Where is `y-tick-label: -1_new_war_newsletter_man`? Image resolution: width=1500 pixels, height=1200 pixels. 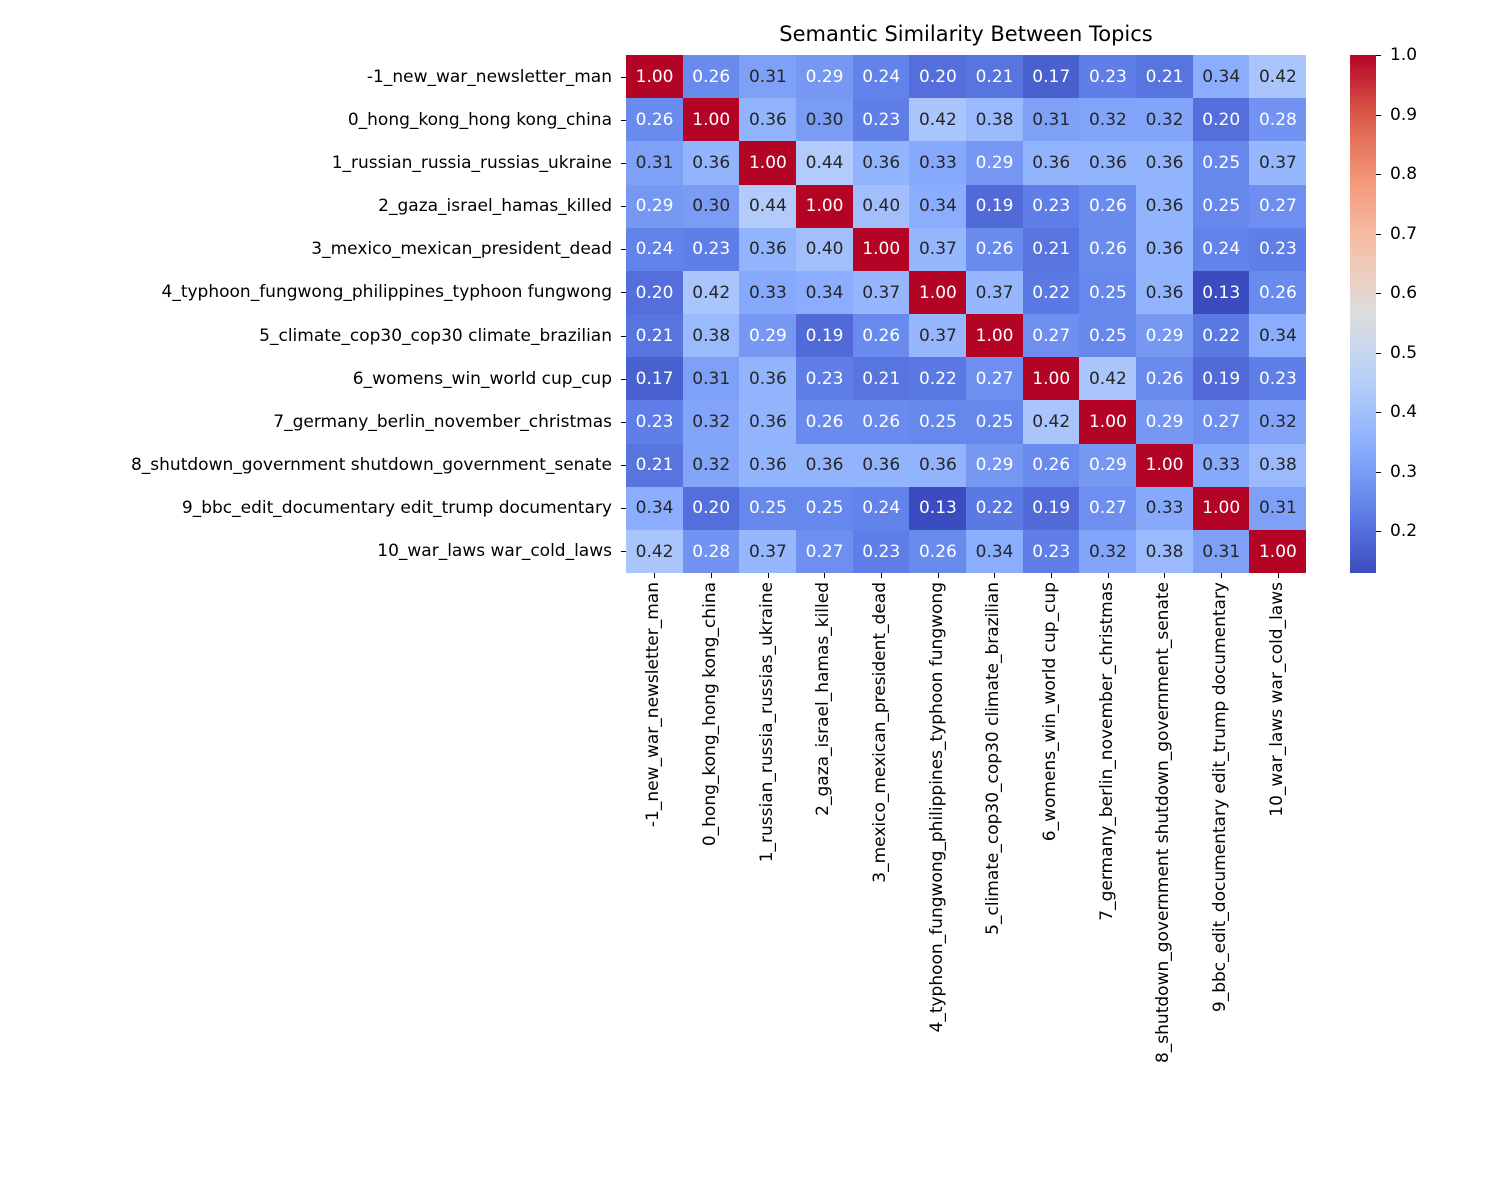
y-tick-label: -1_new_war_newsletter_man is located at coordinates (489, 76).